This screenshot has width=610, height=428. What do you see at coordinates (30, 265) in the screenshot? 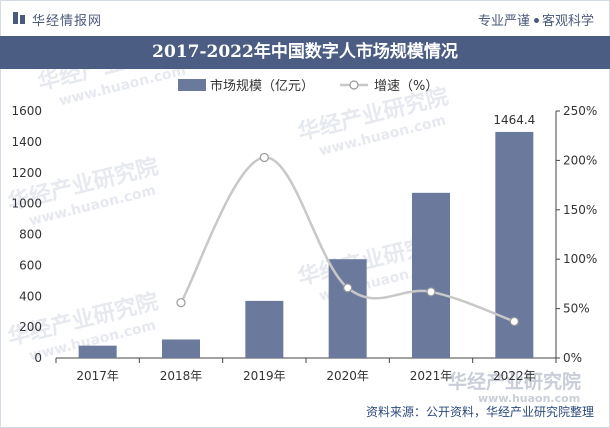
I see `y-left-tick-label: 600` at bounding box center [30, 265].